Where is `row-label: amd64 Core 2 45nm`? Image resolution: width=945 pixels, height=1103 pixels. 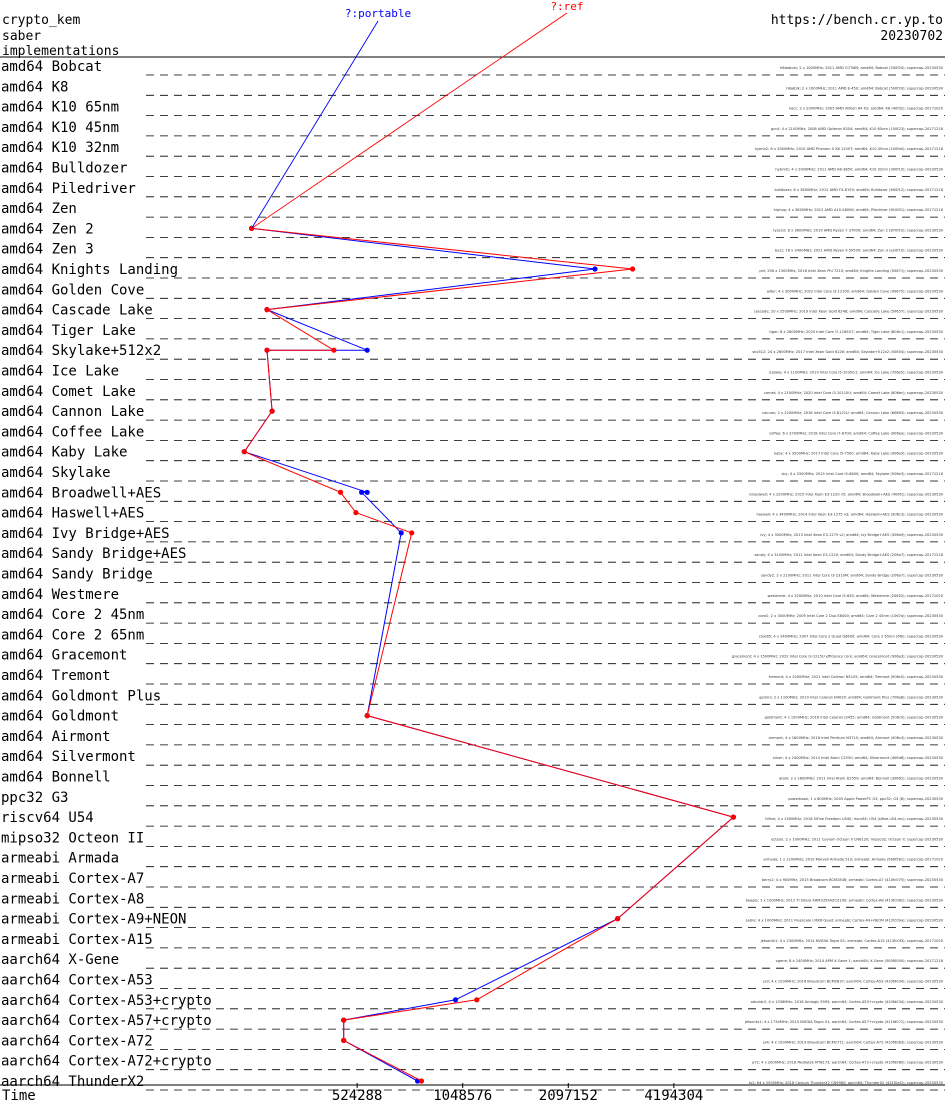 row-label: amd64 Core 2 45nm is located at coordinates (72, 615).